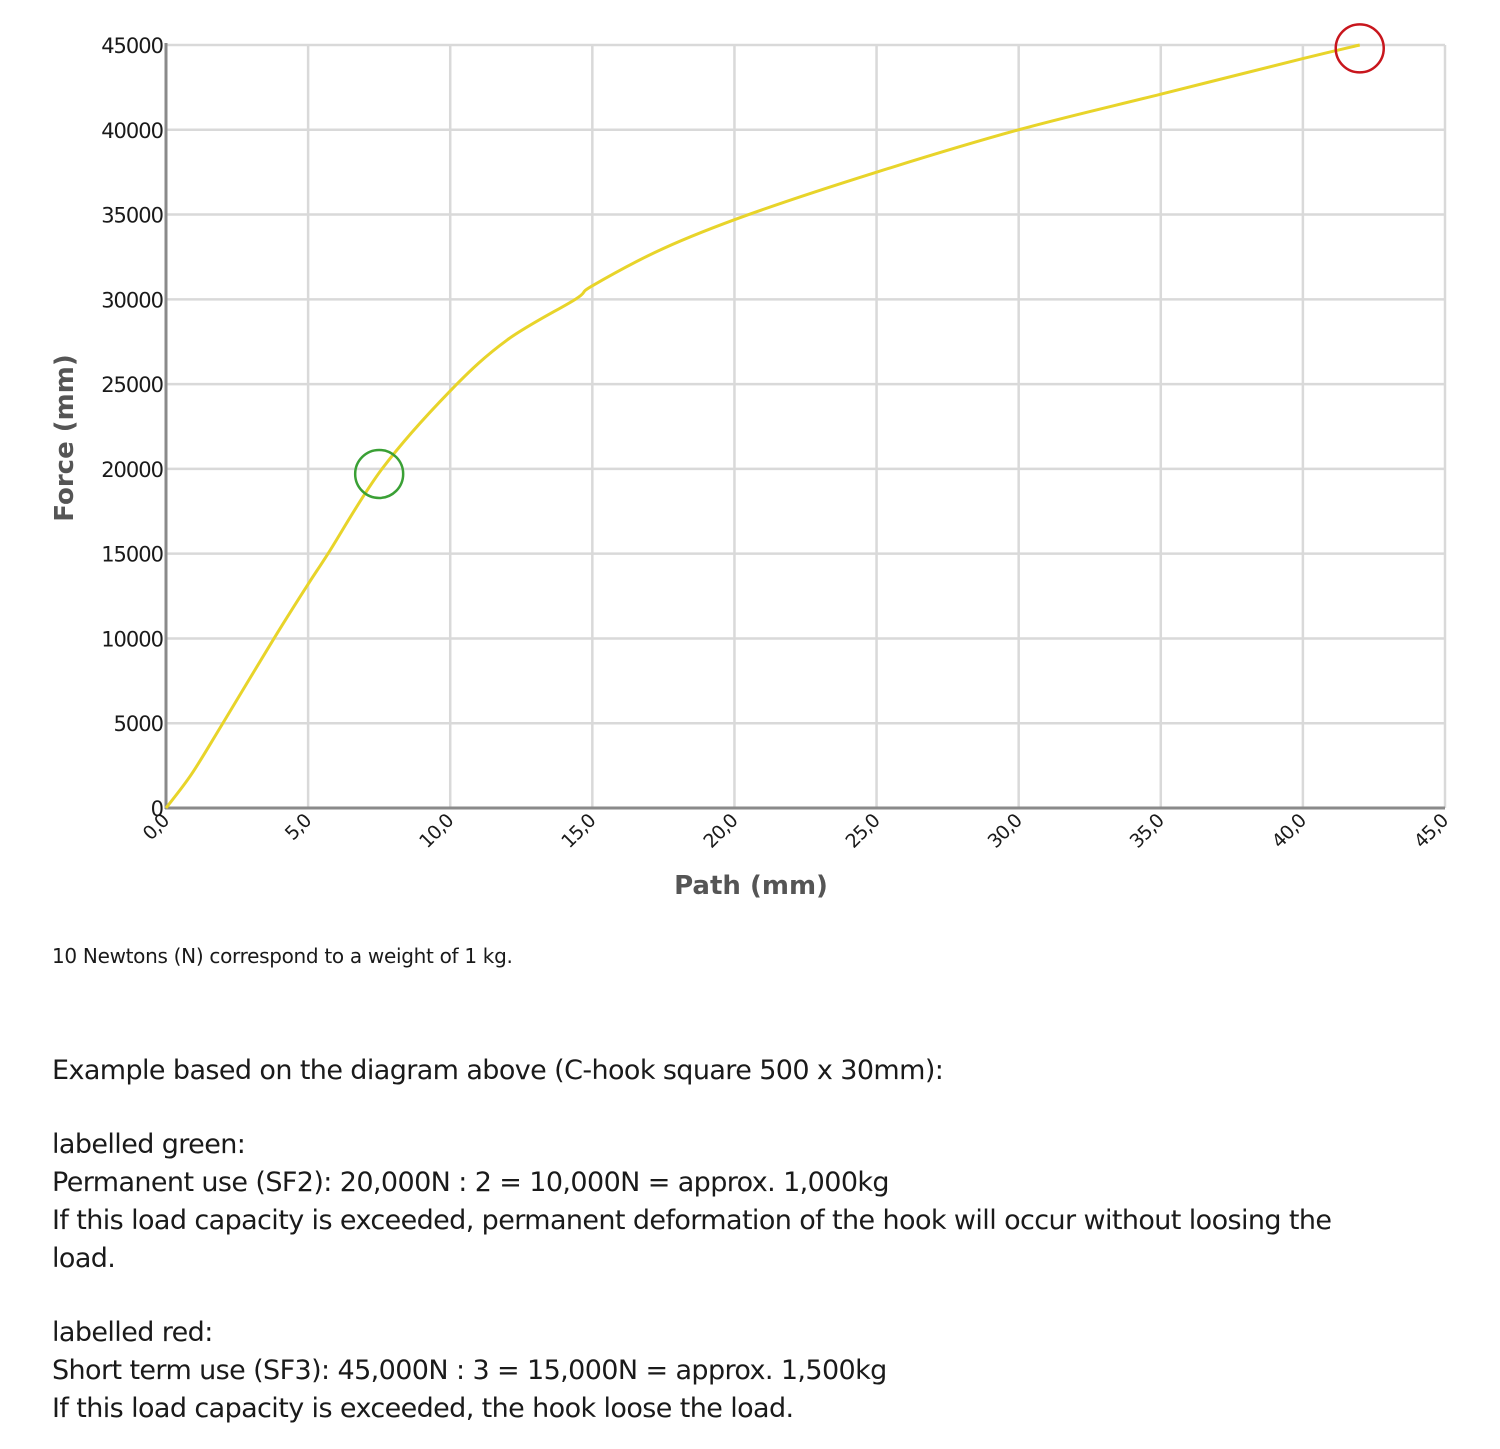 The width and height of the screenshot is (1500, 1449). Describe the element at coordinates (132, 1332) in the screenshot. I see `red-label: labelled red:` at that location.